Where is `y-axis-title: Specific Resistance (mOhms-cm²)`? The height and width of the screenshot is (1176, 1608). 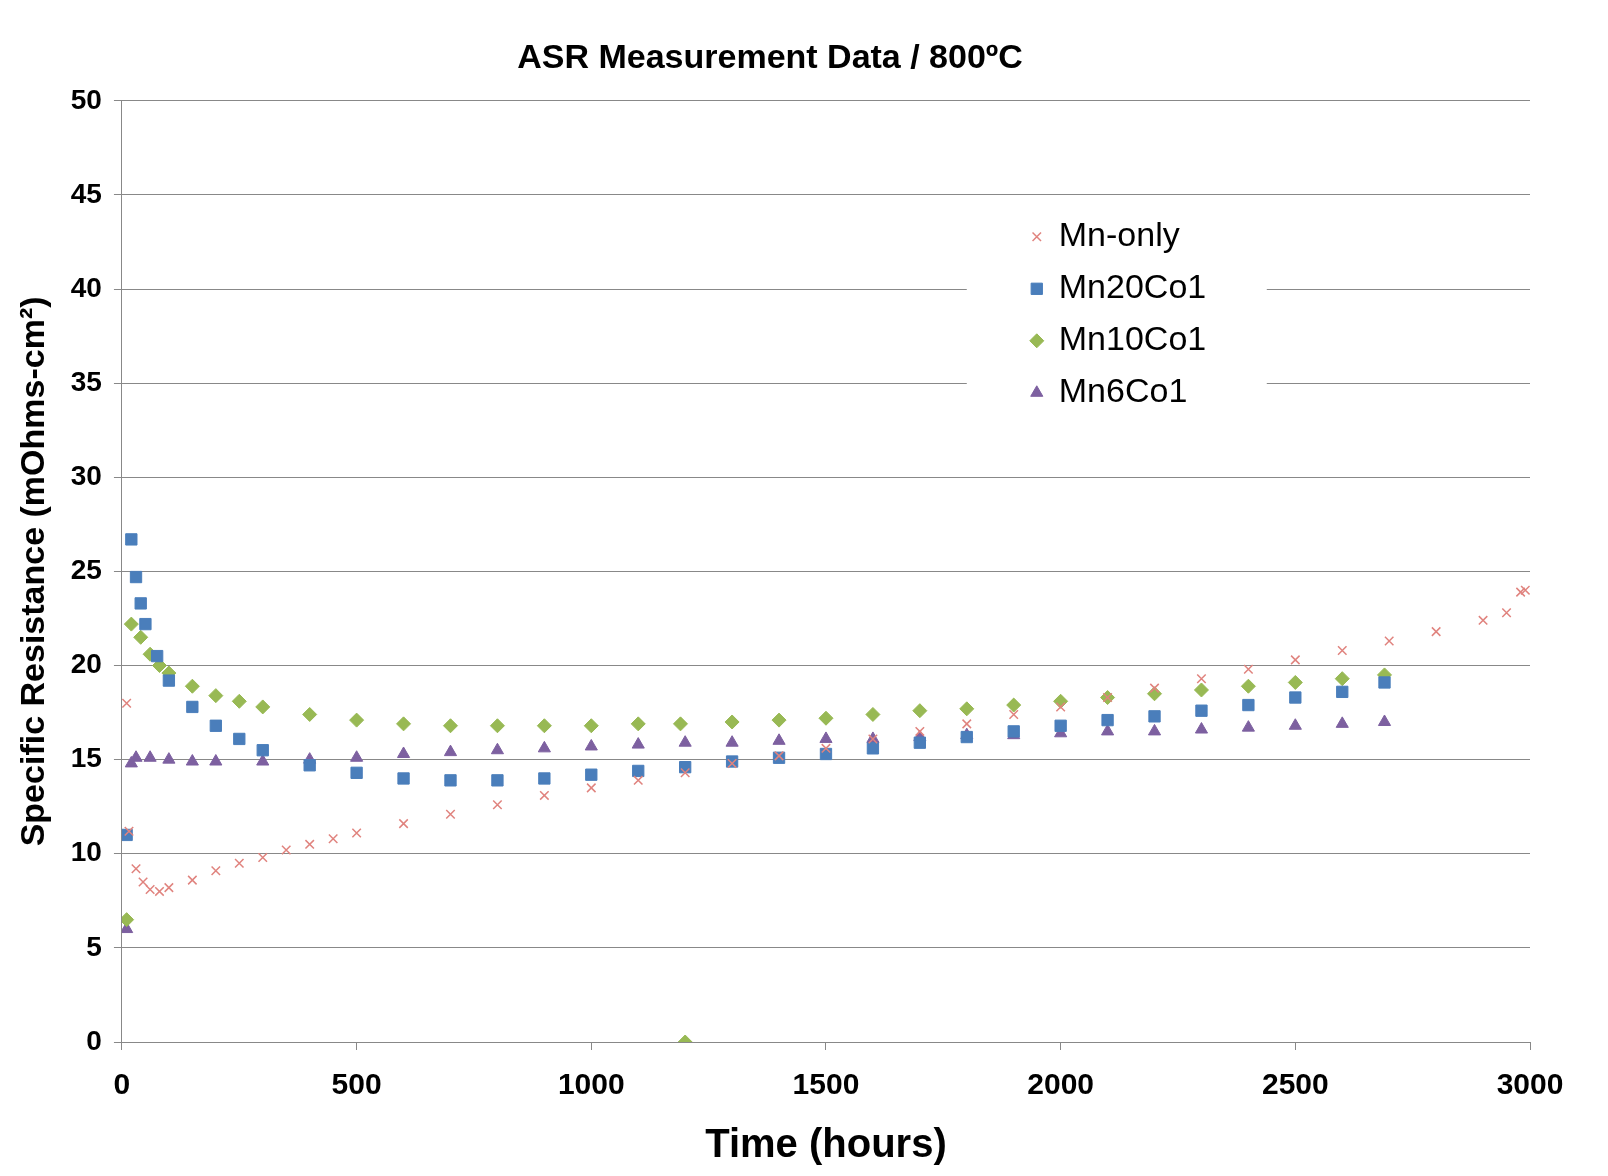
y-axis-title: Specific Resistance (mOhms-cm²) is located at coordinates (31, 571).